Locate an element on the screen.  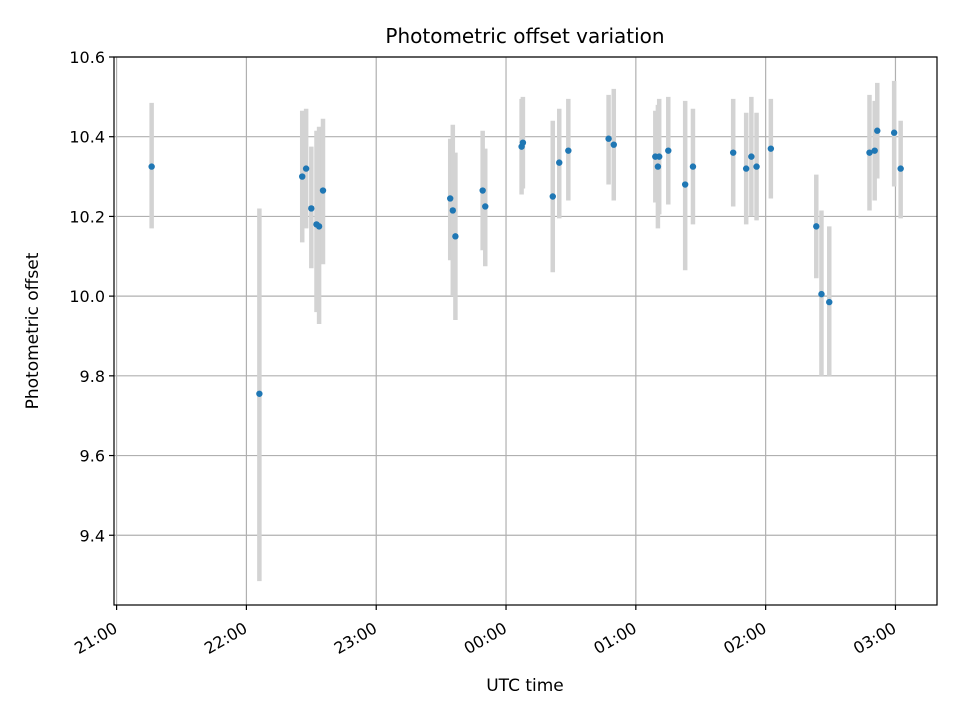
y-tick-label-1: 9.6 is located at coordinates (92, 456).